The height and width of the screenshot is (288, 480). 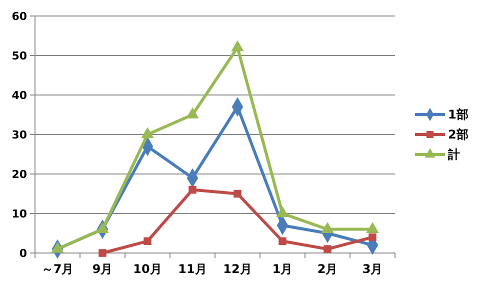 I want to click on y-tick-label: 30, so click(x=20, y=135).